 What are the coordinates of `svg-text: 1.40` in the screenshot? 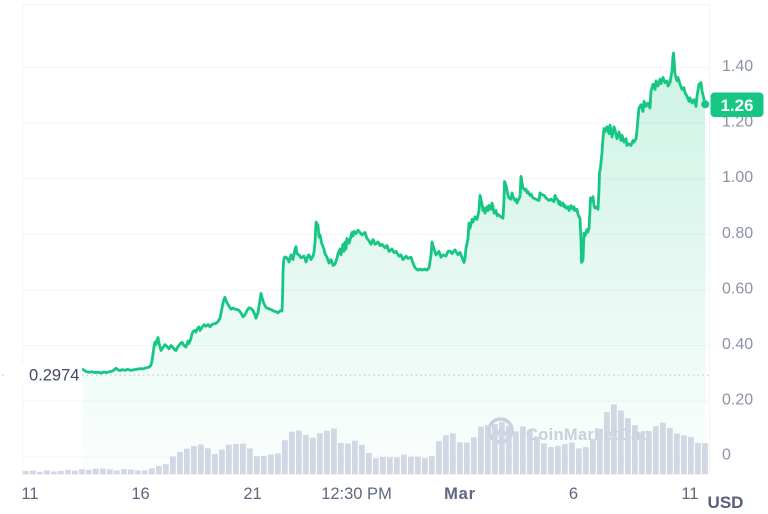 It's located at (737, 66).